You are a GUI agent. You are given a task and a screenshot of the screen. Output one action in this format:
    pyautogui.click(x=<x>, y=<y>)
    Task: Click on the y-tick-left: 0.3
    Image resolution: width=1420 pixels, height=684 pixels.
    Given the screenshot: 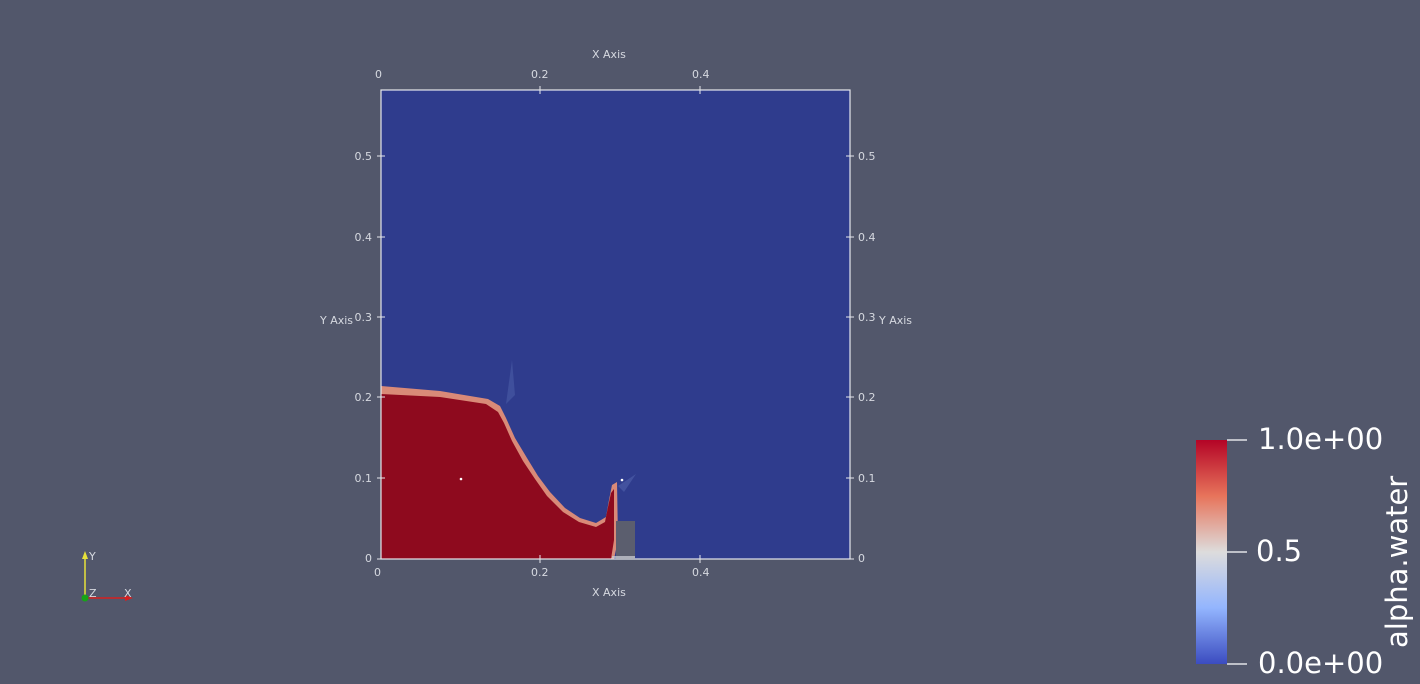 What is the action you would take?
    pyautogui.click(x=364, y=317)
    